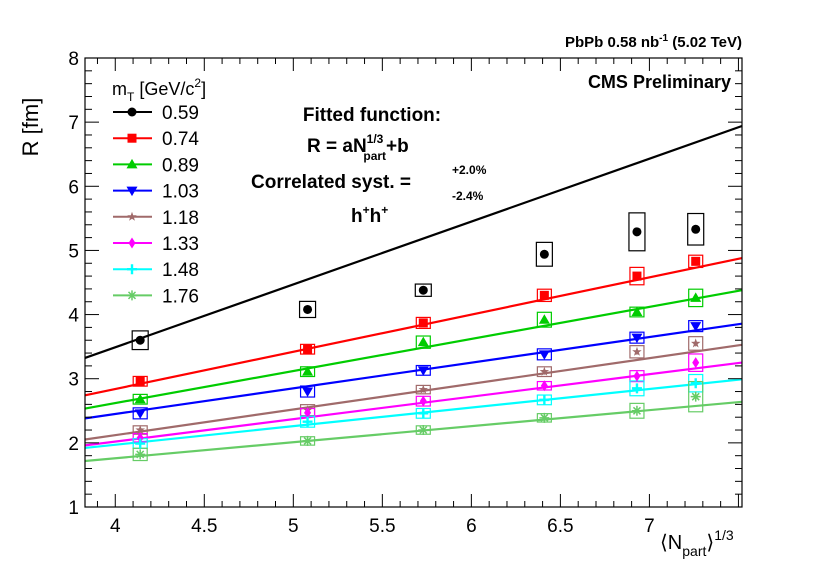 This screenshot has height=563, width=830. What do you see at coordinates (293, 526) in the screenshot?
I see `x-tick-label: 5` at bounding box center [293, 526].